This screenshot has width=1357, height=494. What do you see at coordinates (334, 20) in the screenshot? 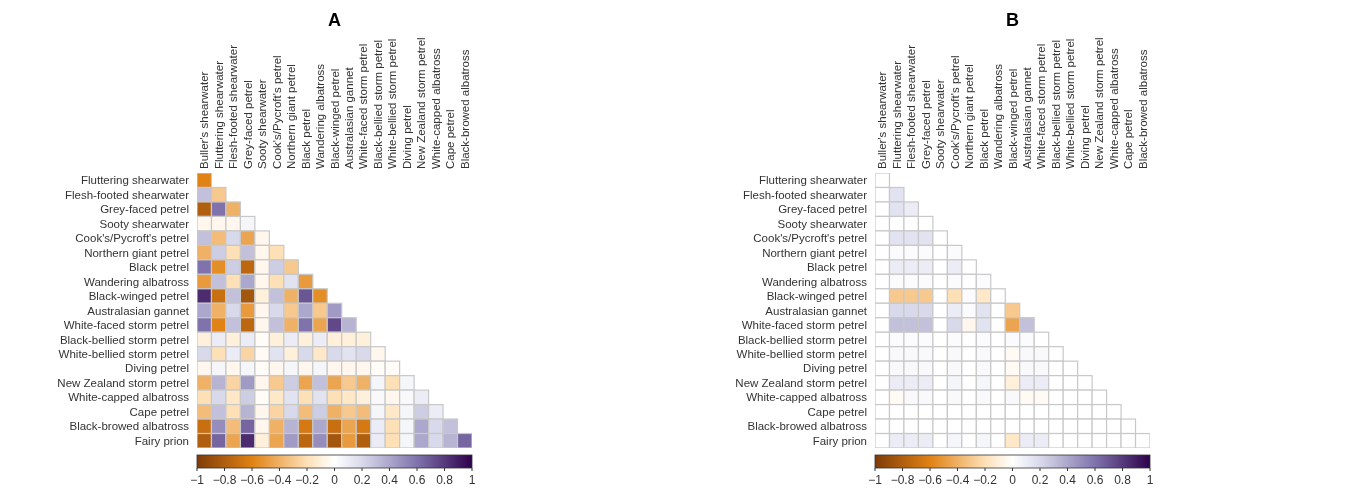
I see `chart-title: A` at bounding box center [334, 20].